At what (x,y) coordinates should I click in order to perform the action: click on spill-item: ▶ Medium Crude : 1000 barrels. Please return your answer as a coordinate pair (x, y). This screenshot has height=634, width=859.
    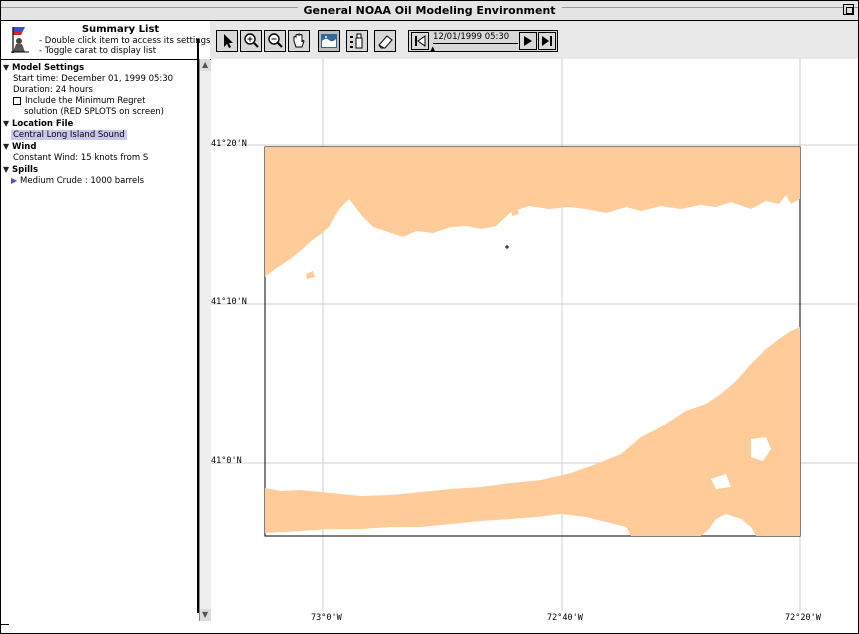
    Looking at the image, I should click on (78, 181).